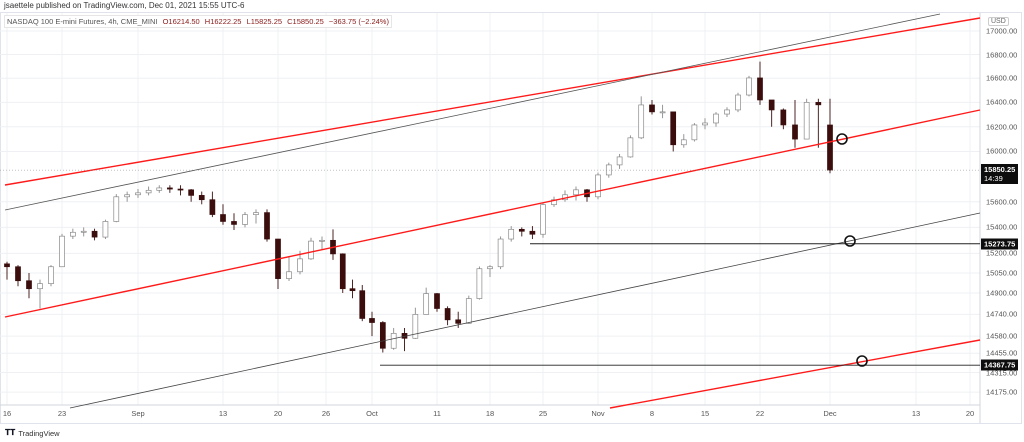  What do you see at coordinates (1002, 293) in the screenshot?
I see `price-tick-label: 14900.00` at bounding box center [1002, 293].